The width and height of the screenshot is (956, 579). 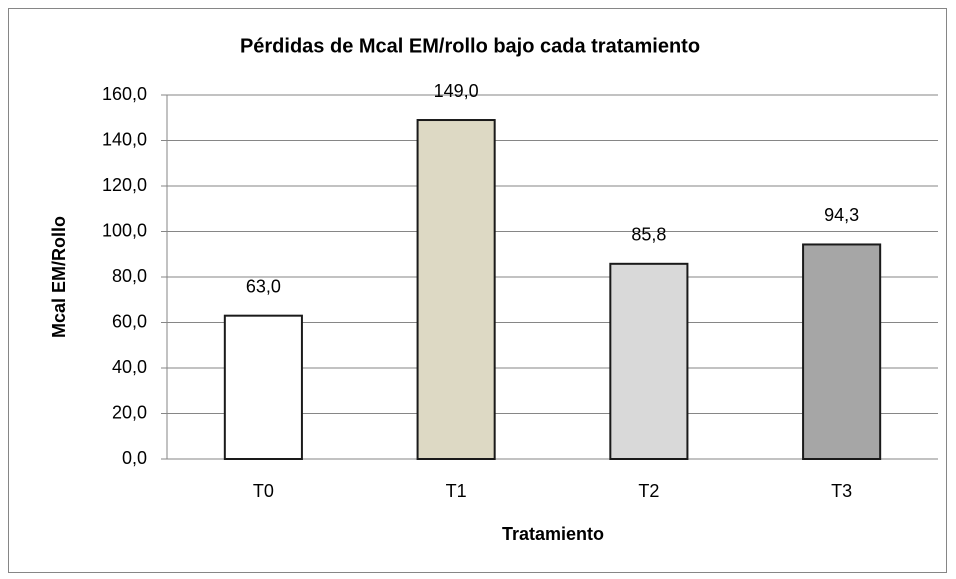 What do you see at coordinates (129, 276) in the screenshot?
I see `y-tick-label: 80,0` at bounding box center [129, 276].